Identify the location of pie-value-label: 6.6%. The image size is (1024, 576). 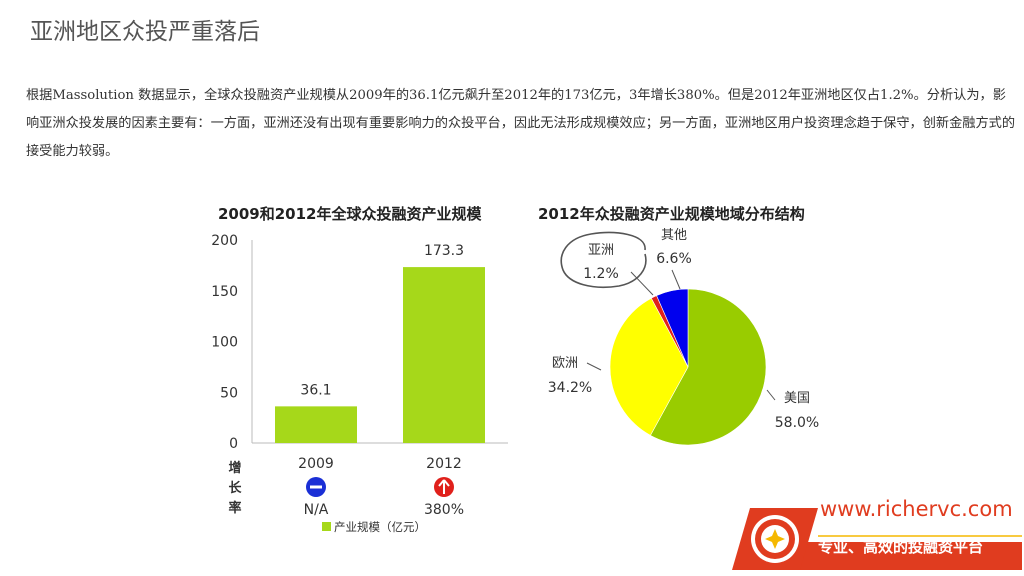
(674, 259).